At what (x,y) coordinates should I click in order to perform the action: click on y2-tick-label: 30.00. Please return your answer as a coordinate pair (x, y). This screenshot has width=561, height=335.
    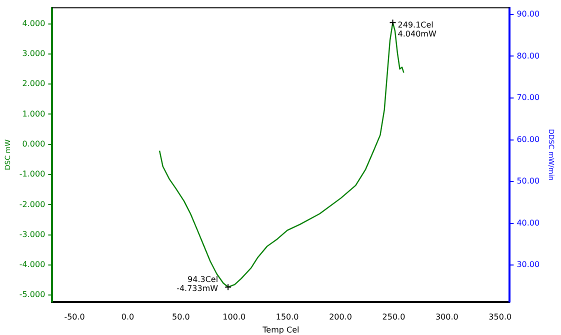
    Looking at the image, I should click on (528, 265).